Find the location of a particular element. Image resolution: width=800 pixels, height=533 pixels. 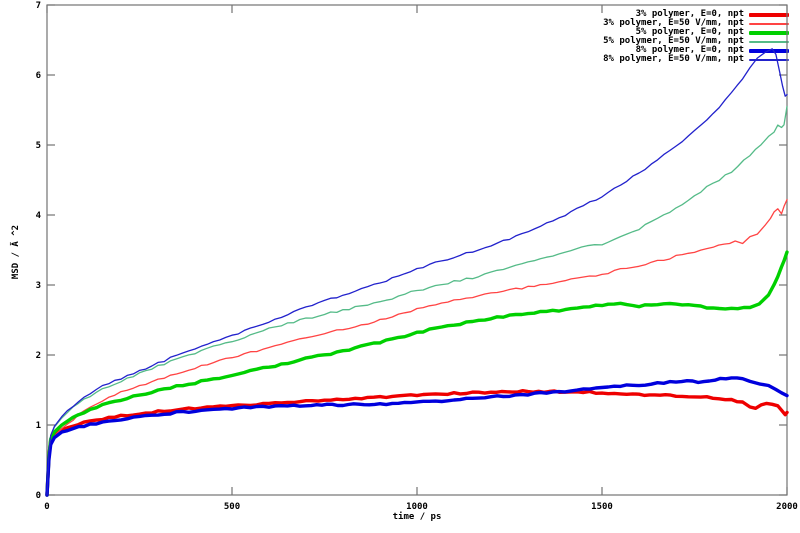

y-tick-label: 4 is located at coordinates (39, 216).